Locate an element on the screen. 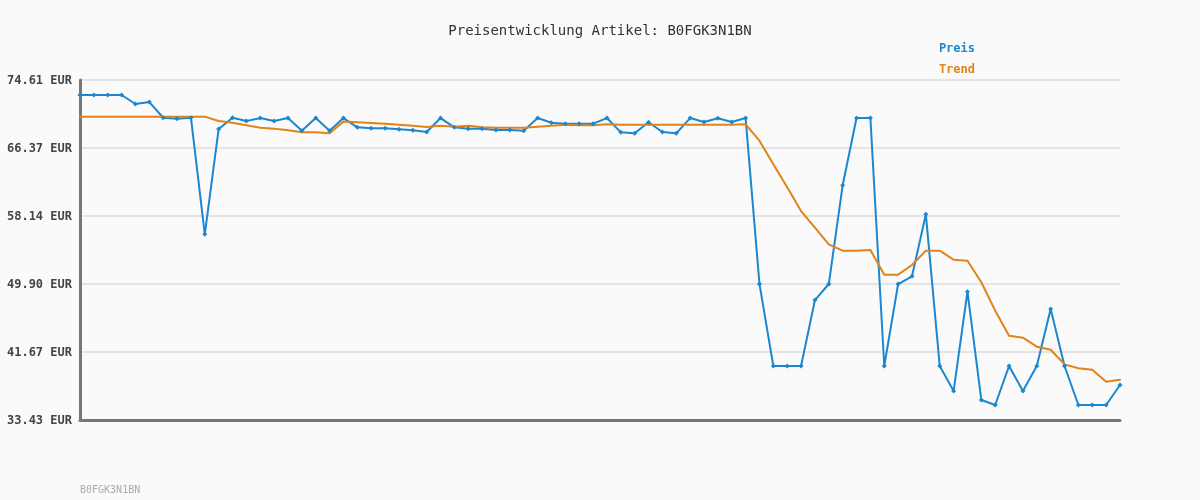  text: Preis is located at coordinates (956, 48).